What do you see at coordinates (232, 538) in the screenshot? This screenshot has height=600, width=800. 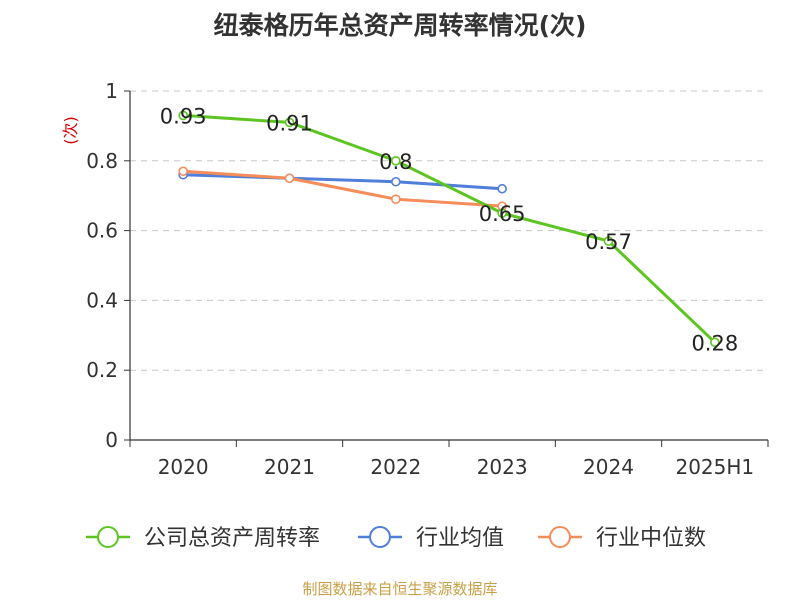 I see `legend-label: 公司总资产周转率` at bounding box center [232, 538].